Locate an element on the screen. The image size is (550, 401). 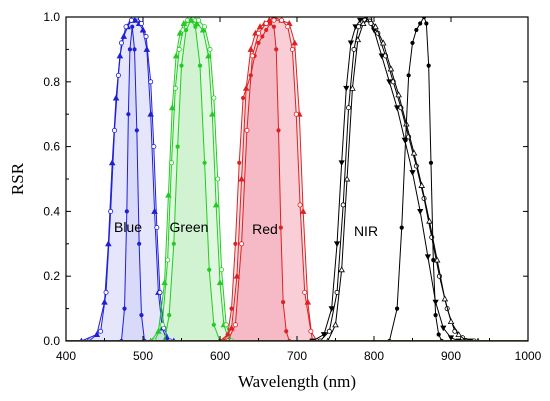
y-tick-label-0.6: 0.6 is located at coordinates (51, 147).